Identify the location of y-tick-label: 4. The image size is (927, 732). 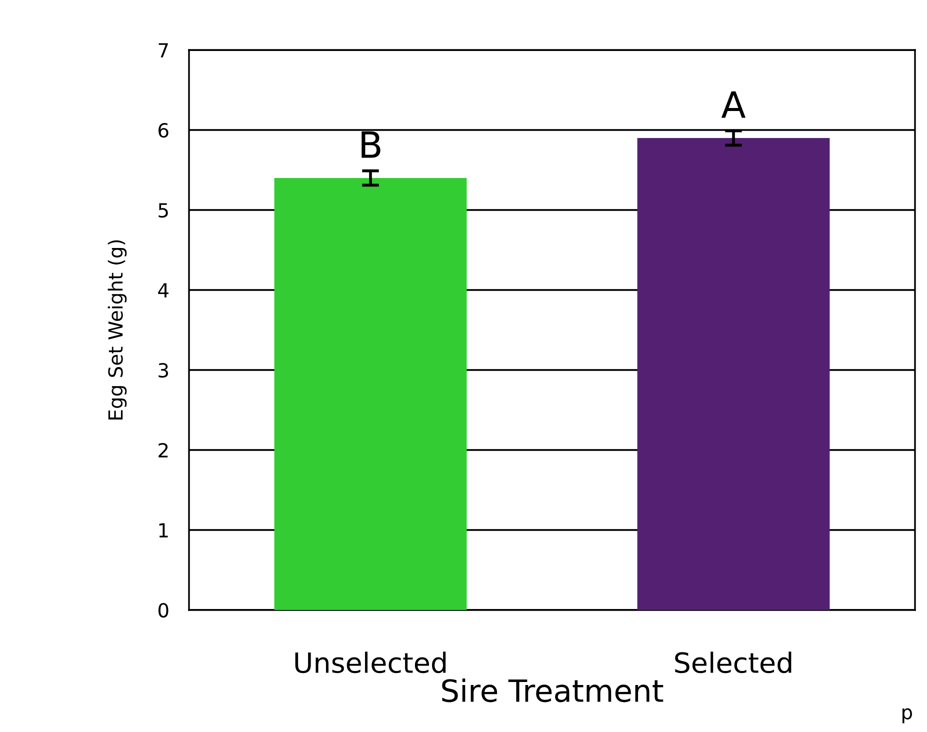
(163, 290).